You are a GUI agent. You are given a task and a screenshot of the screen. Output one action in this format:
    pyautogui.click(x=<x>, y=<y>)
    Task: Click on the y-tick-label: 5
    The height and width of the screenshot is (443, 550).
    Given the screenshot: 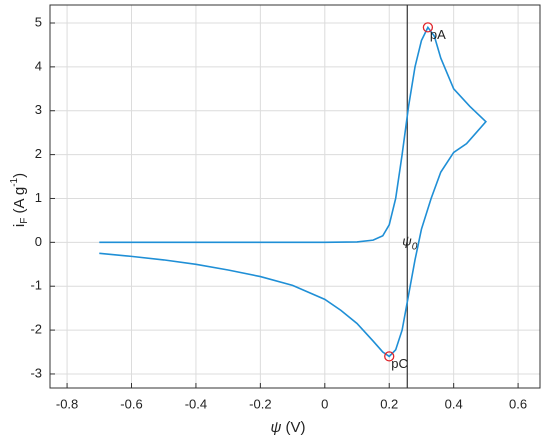 What is the action you would take?
    pyautogui.click(x=38, y=21)
    